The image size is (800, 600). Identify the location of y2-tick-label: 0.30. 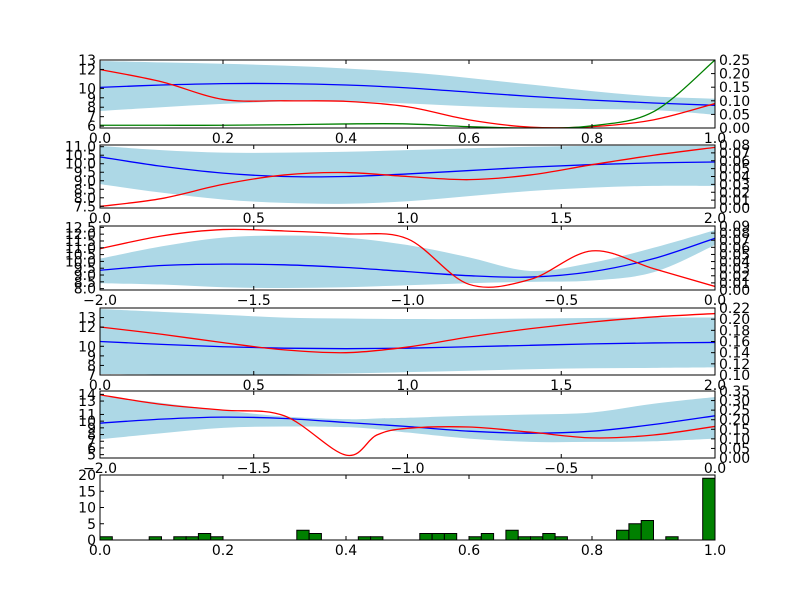
(734, 402).